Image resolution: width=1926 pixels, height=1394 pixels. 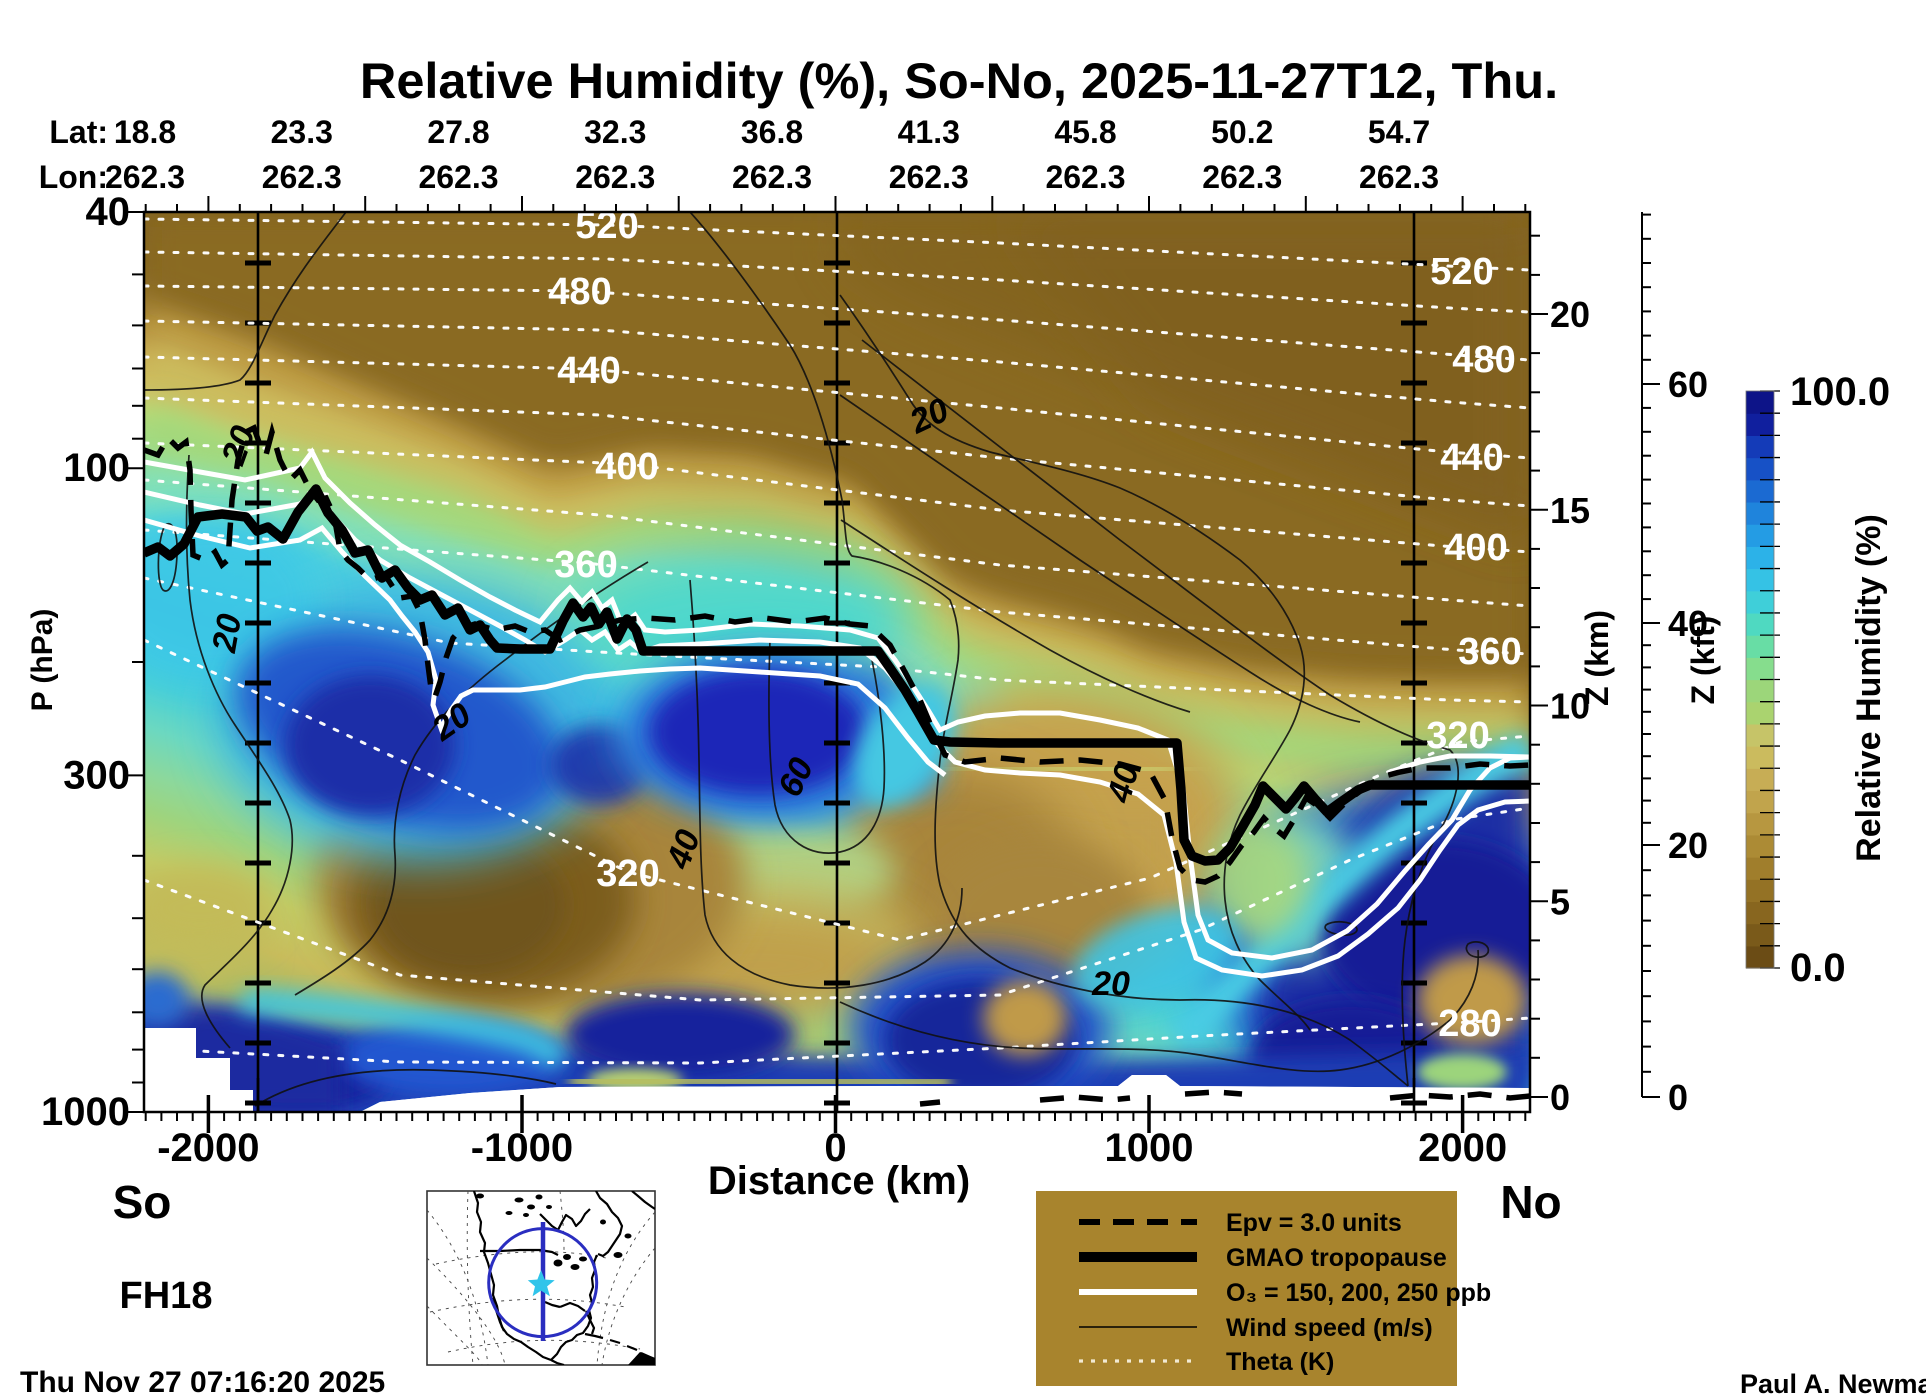 What do you see at coordinates (1358, 1293) in the screenshot?
I see `svg-text: O₃ = 150, 200, 250 ppb` at bounding box center [1358, 1293].